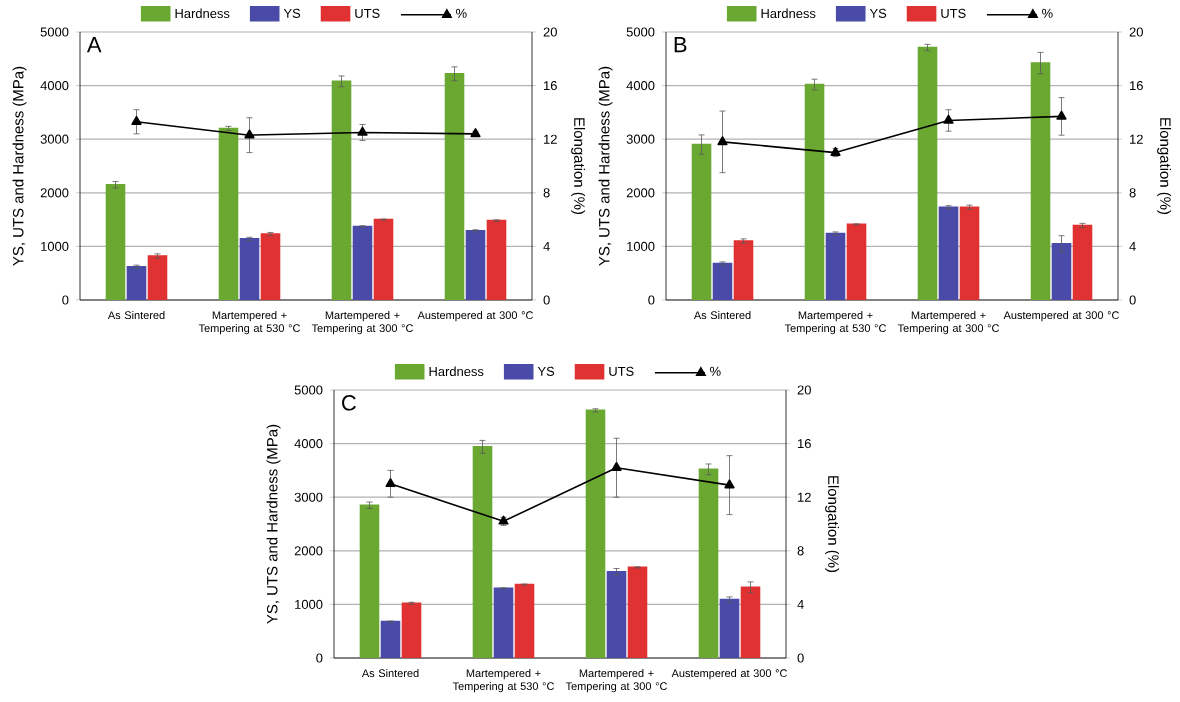 Image resolution: width=1180 pixels, height=702 pixels. What do you see at coordinates (94, 45) in the screenshot?
I see `annotation: A` at bounding box center [94, 45].